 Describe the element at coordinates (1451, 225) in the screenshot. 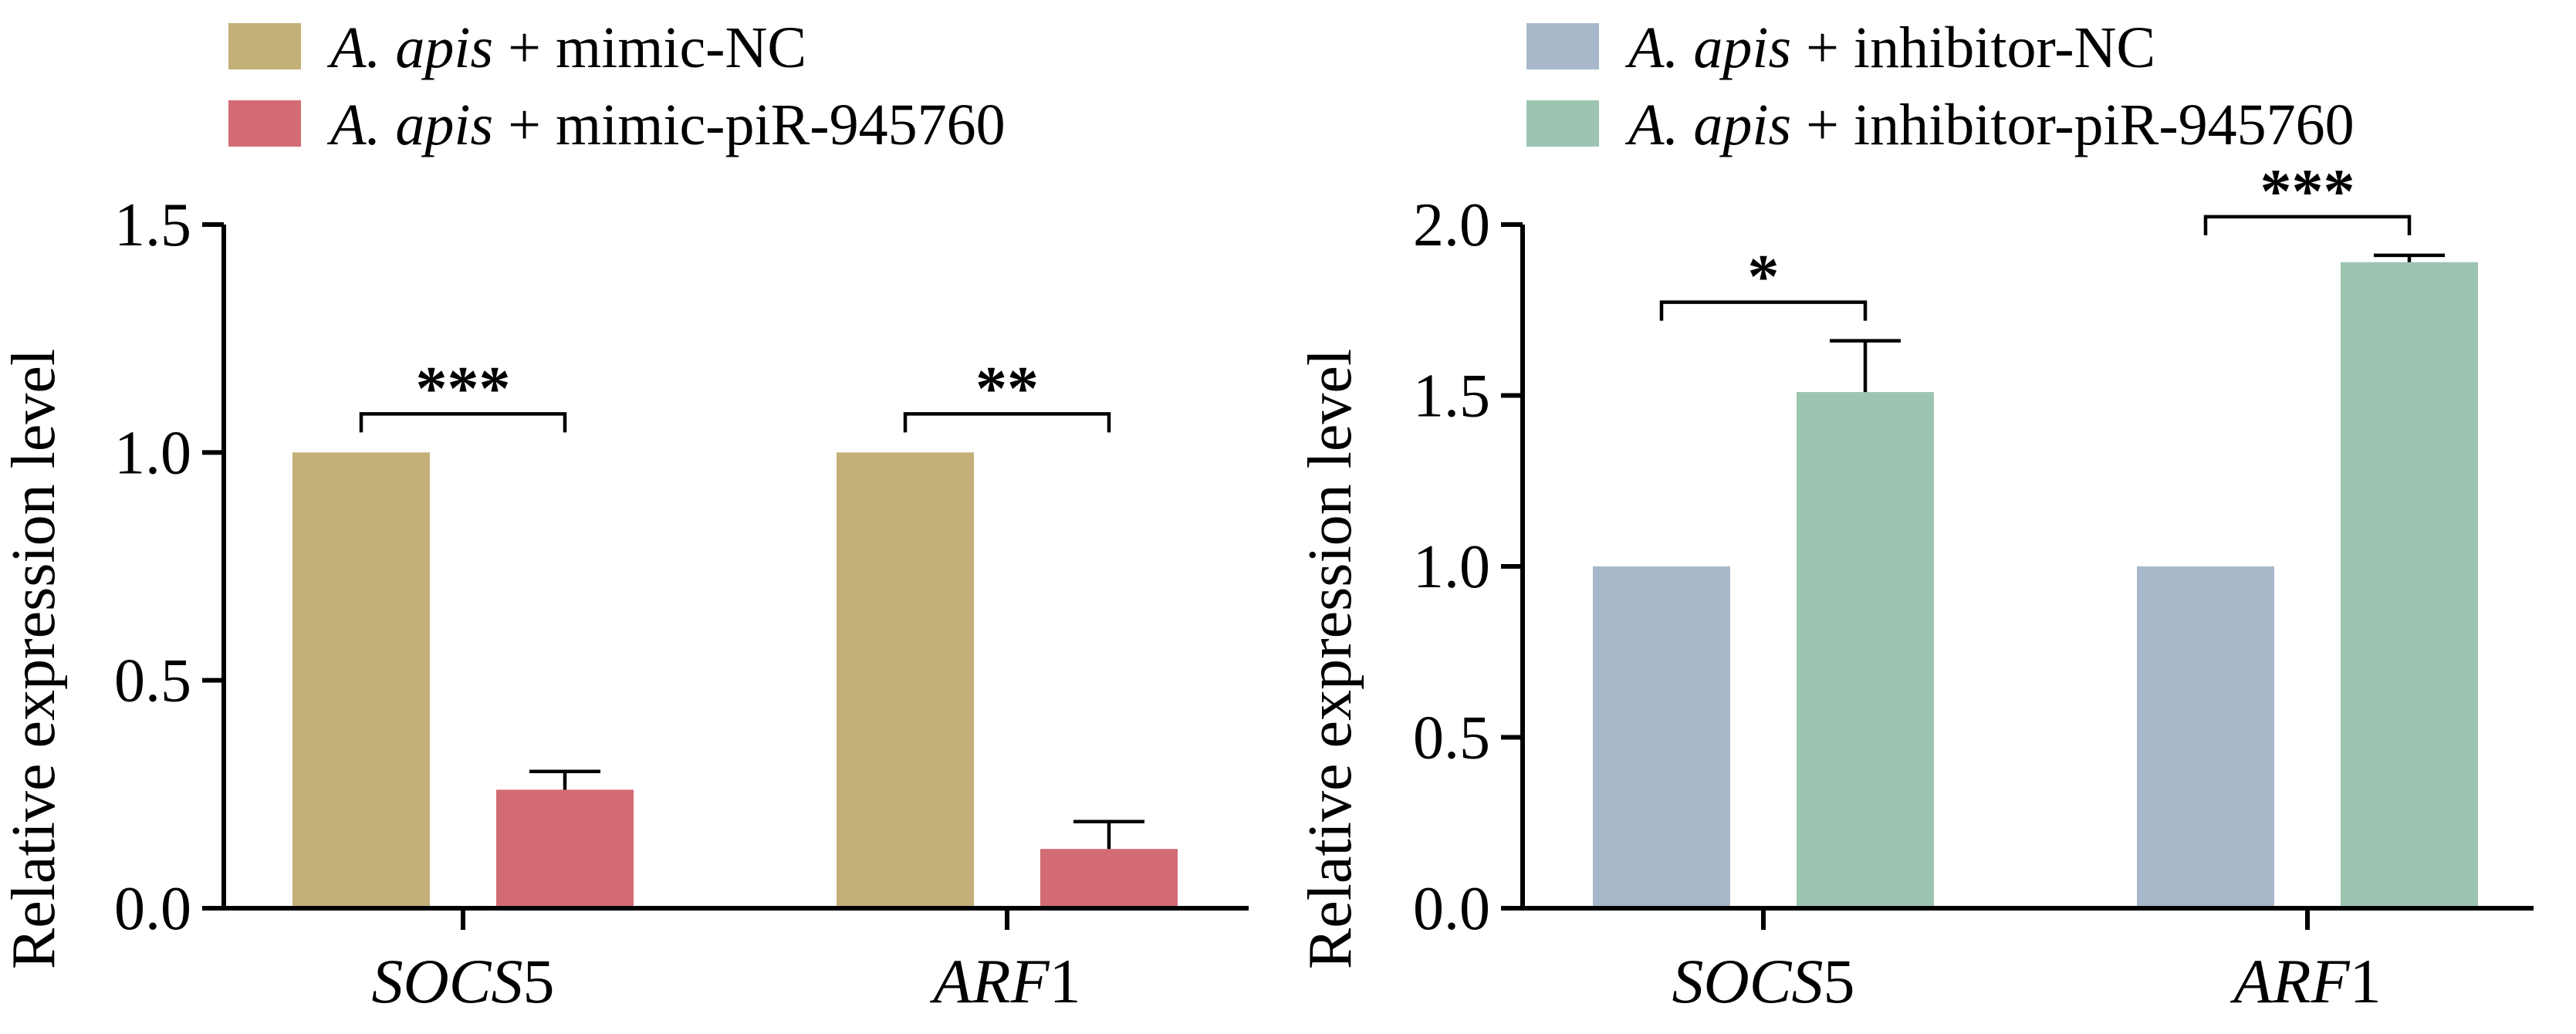

I see `y-tick-label: 2.0` at that location.